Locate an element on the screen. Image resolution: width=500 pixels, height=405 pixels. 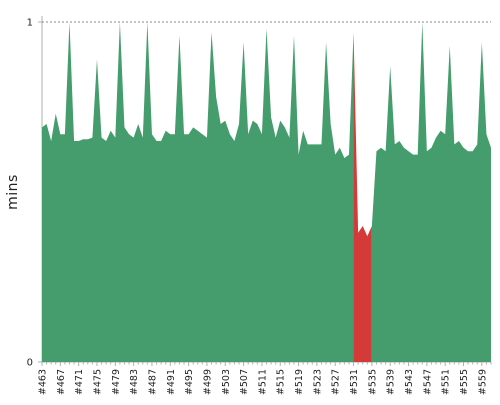
y-tick-label: 0 is located at coordinates (30, 363).